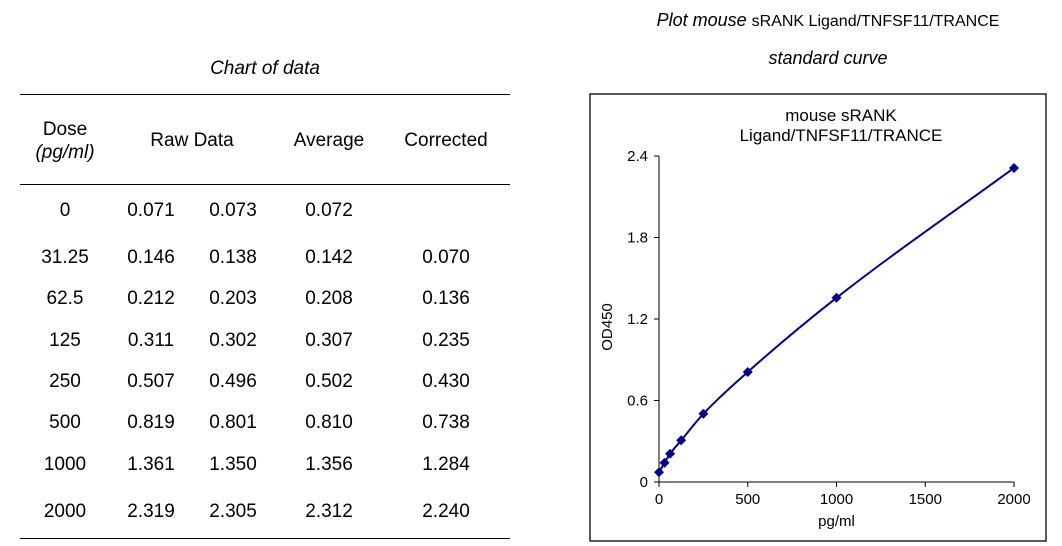 This screenshot has height=546, width=1062. Describe the element at coordinates (192, 140) in the screenshot. I see `header-raw-data: Raw Data` at that location.